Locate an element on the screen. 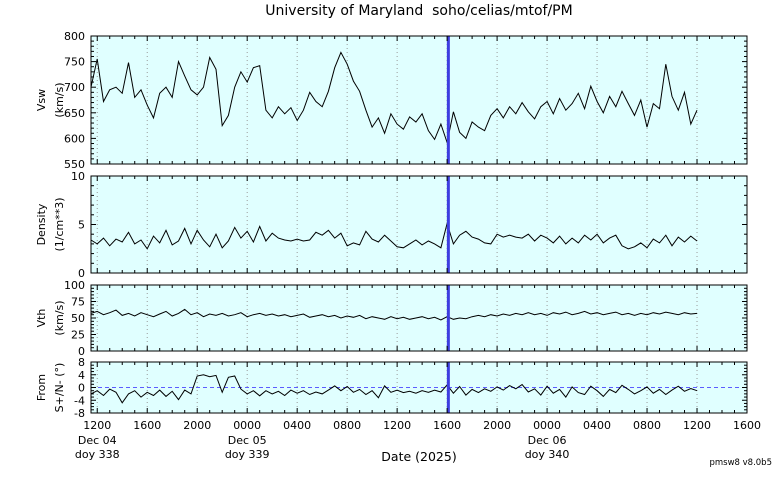  date-label: Dec 06 is located at coordinates (547, 440).